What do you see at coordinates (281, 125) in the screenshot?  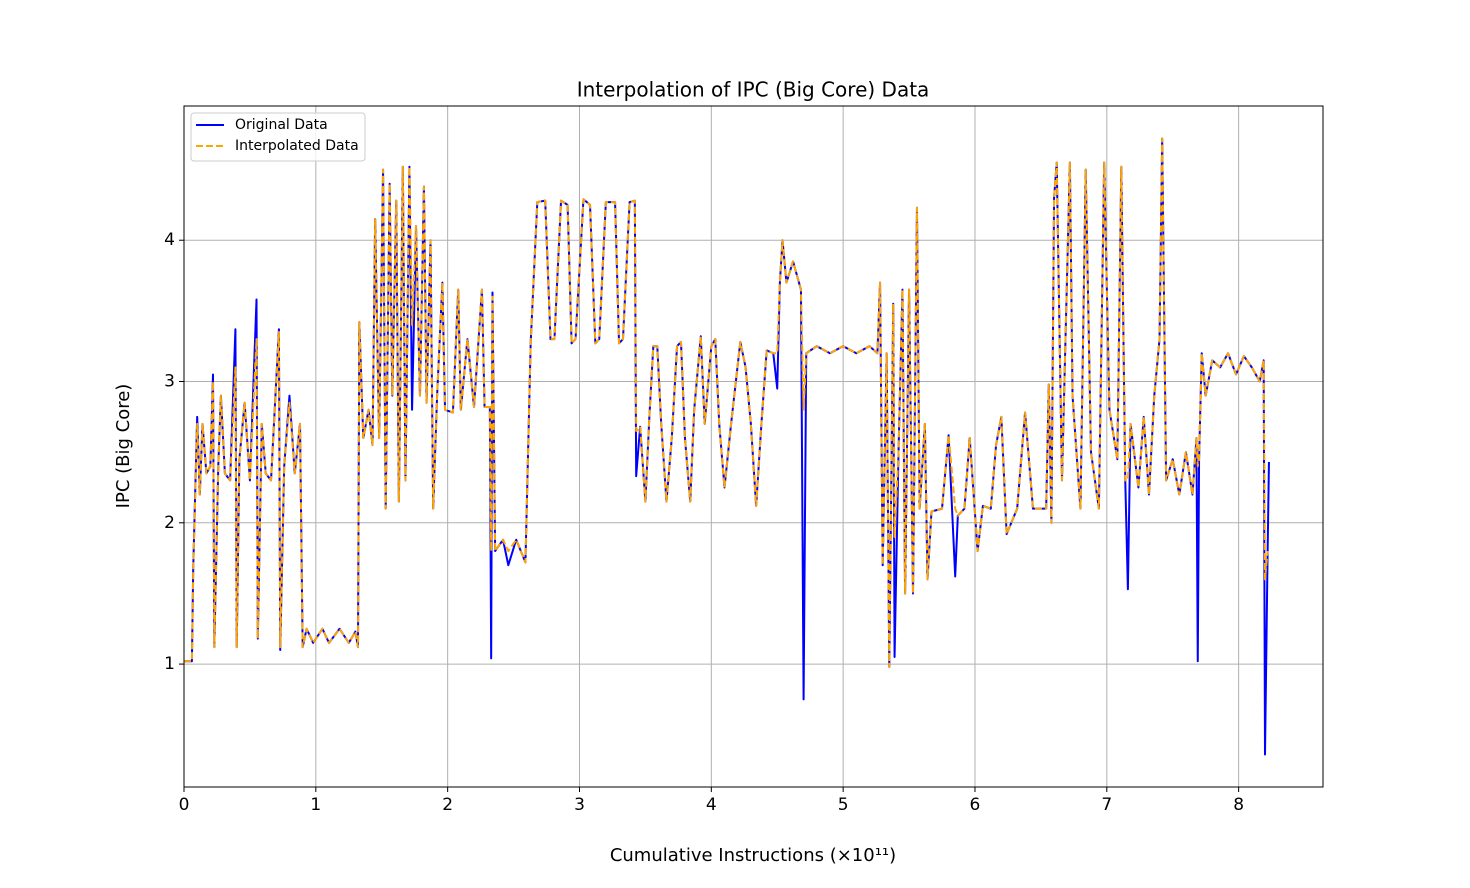 I see `legend-label: Original Data` at bounding box center [281, 125].